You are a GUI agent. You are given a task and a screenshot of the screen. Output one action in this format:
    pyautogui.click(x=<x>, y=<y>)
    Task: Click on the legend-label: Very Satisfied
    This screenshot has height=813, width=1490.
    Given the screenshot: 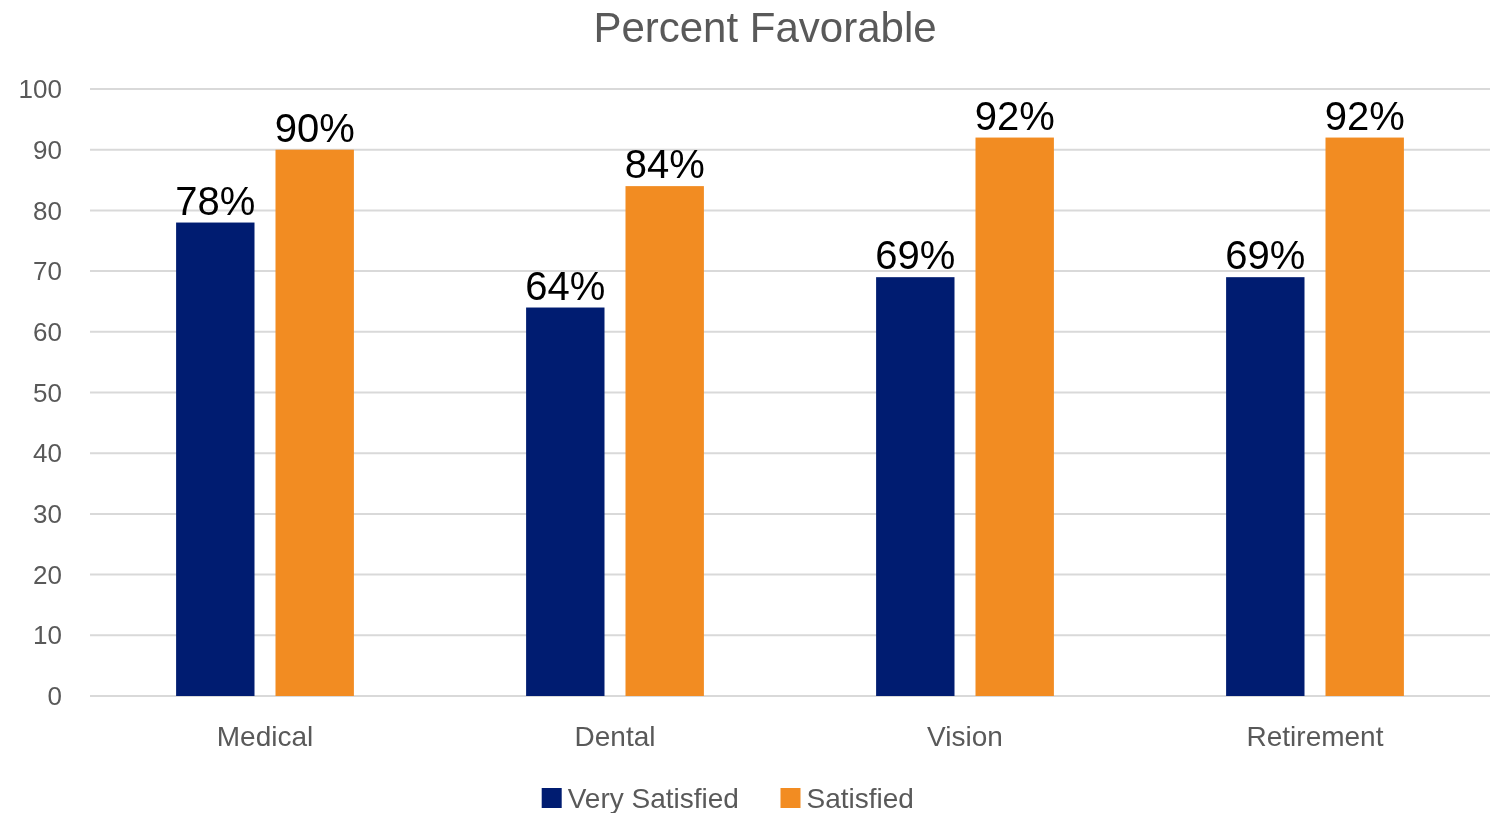 What is the action you would take?
    pyautogui.click(x=653, y=798)
    